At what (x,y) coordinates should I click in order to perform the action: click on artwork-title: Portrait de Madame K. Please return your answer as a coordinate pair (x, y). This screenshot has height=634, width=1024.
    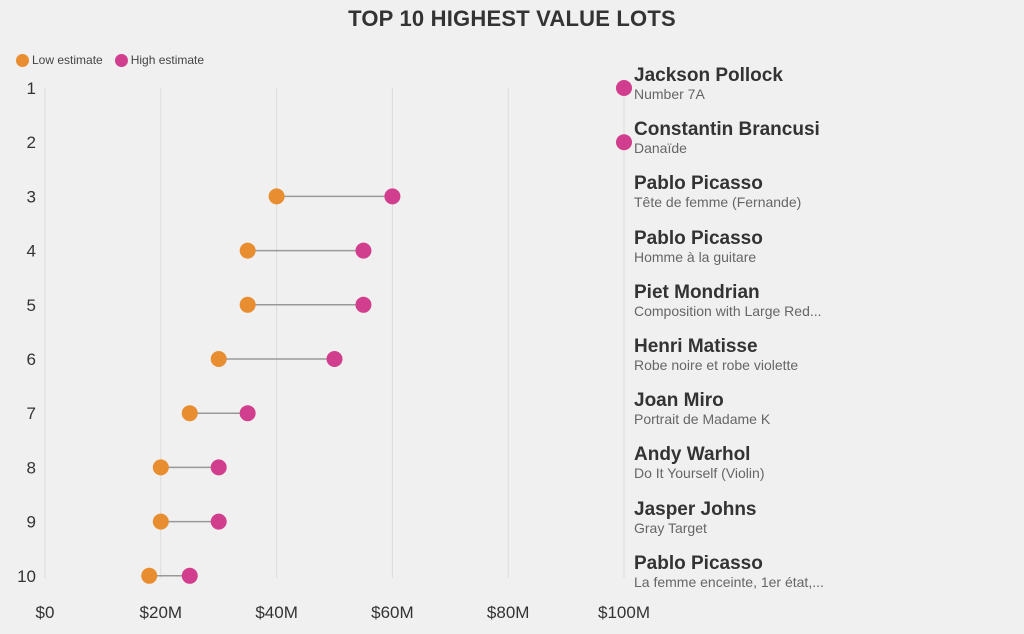
    Looking at the image, I should click on (702, 419).